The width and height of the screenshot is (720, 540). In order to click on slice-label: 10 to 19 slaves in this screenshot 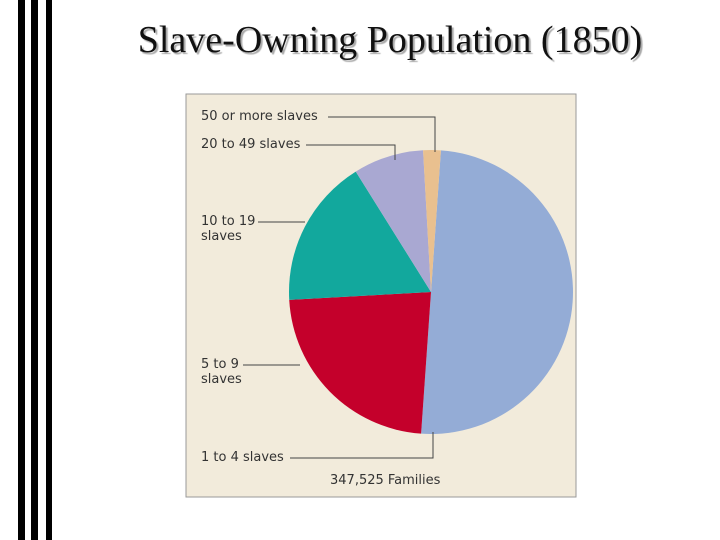, I will do `click(228, 229)`.